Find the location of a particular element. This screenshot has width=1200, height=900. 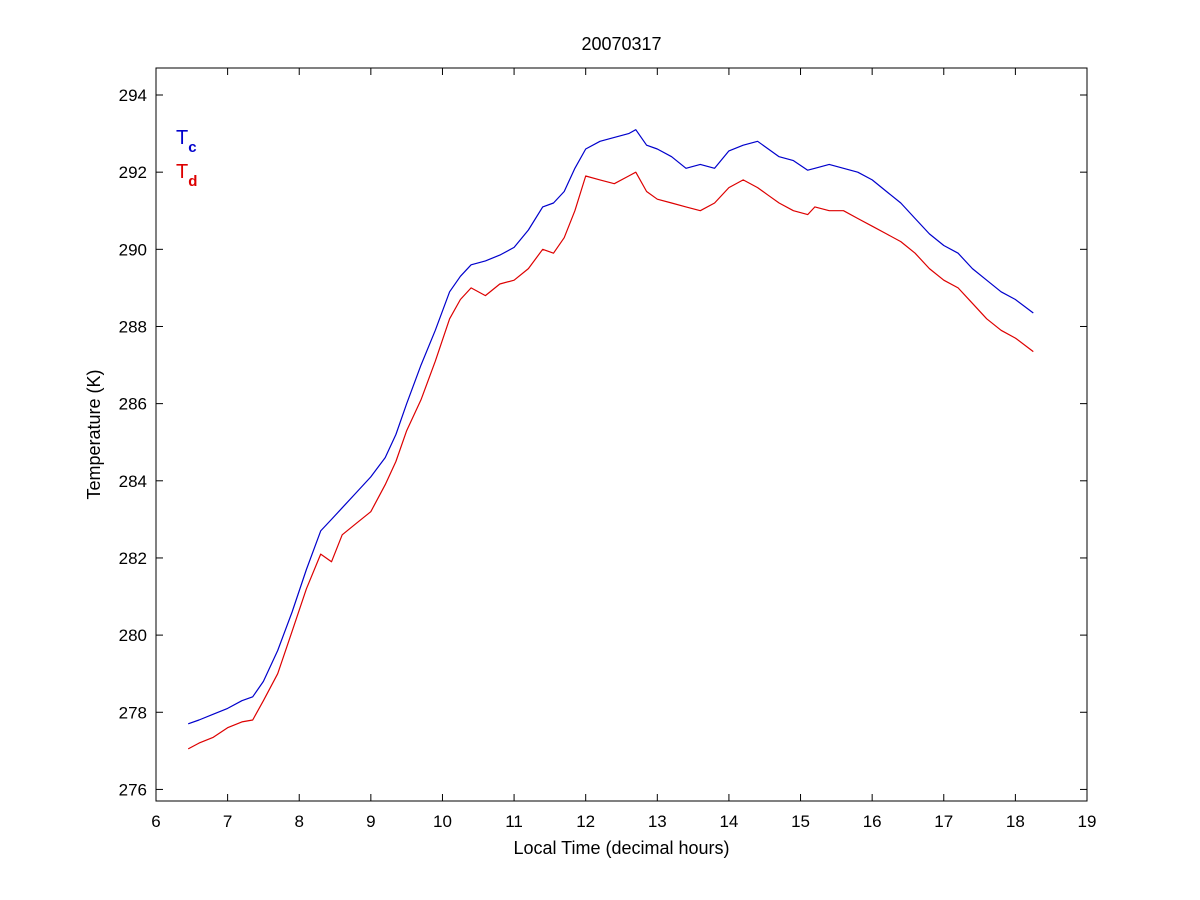

legend-entry-tc: Tc is located at coordinates (186, 141).